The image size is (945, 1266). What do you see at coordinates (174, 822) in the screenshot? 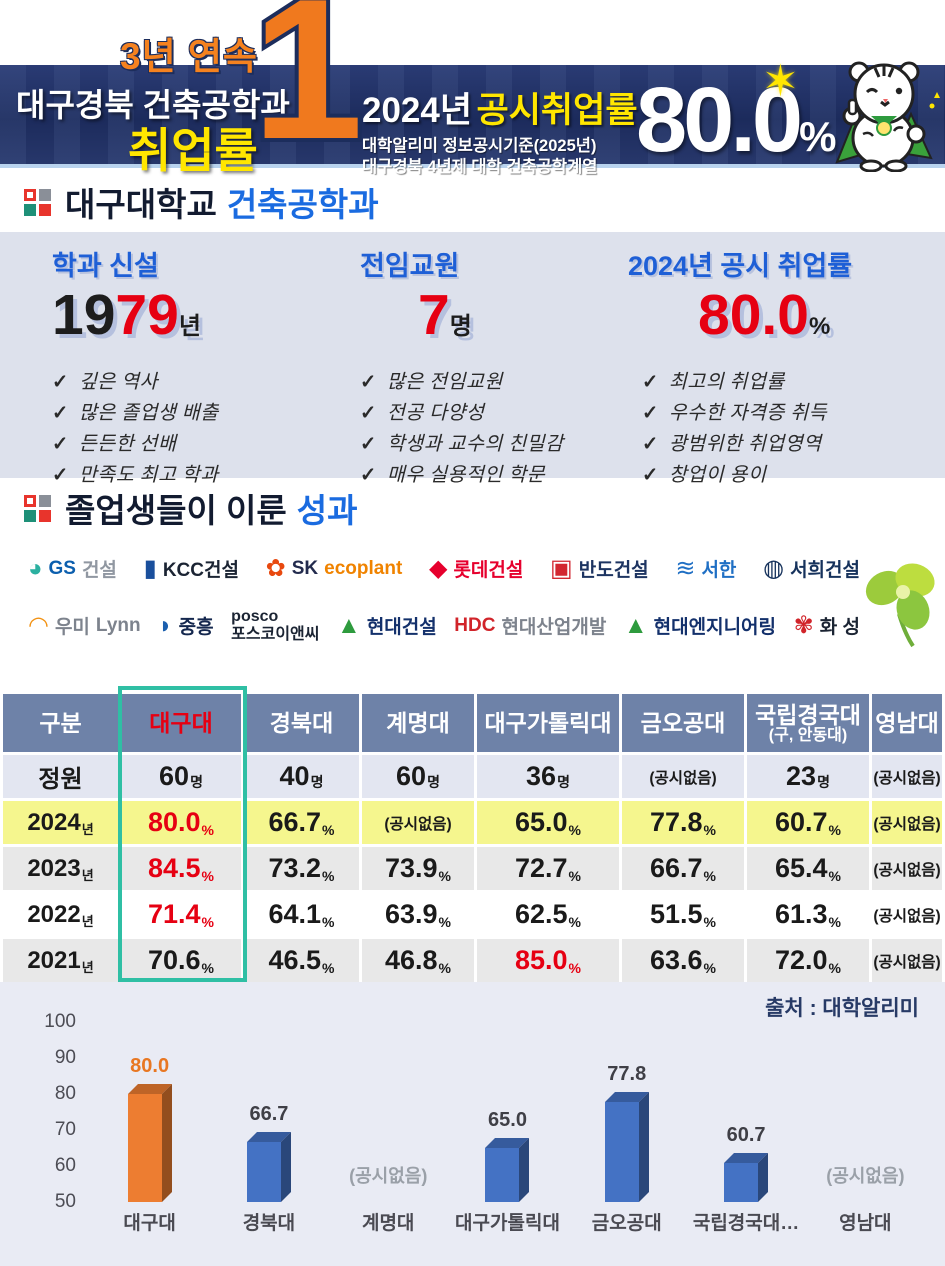
I see `cell-value: 80.0` at bounding box center [174, 822].